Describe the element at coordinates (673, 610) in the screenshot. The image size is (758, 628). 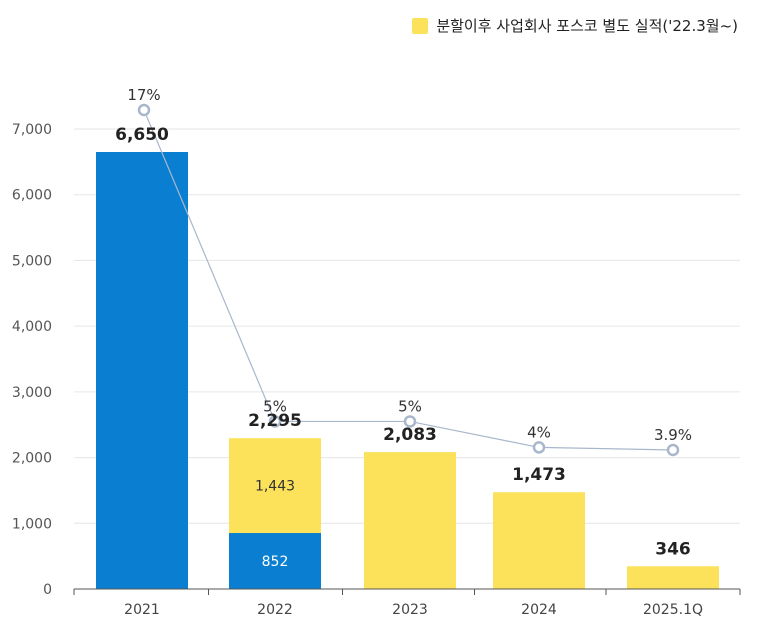
I see `x-tick-label: 2025.1Q` at that location.